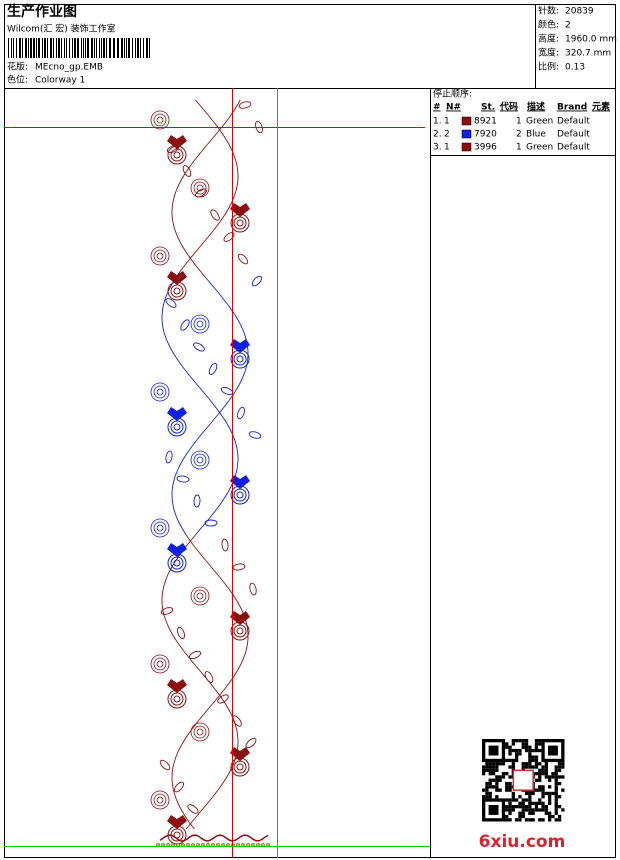 The height and width of the screenshot is (860, 620). I want to click on column-header: N#, so click(453, 108).